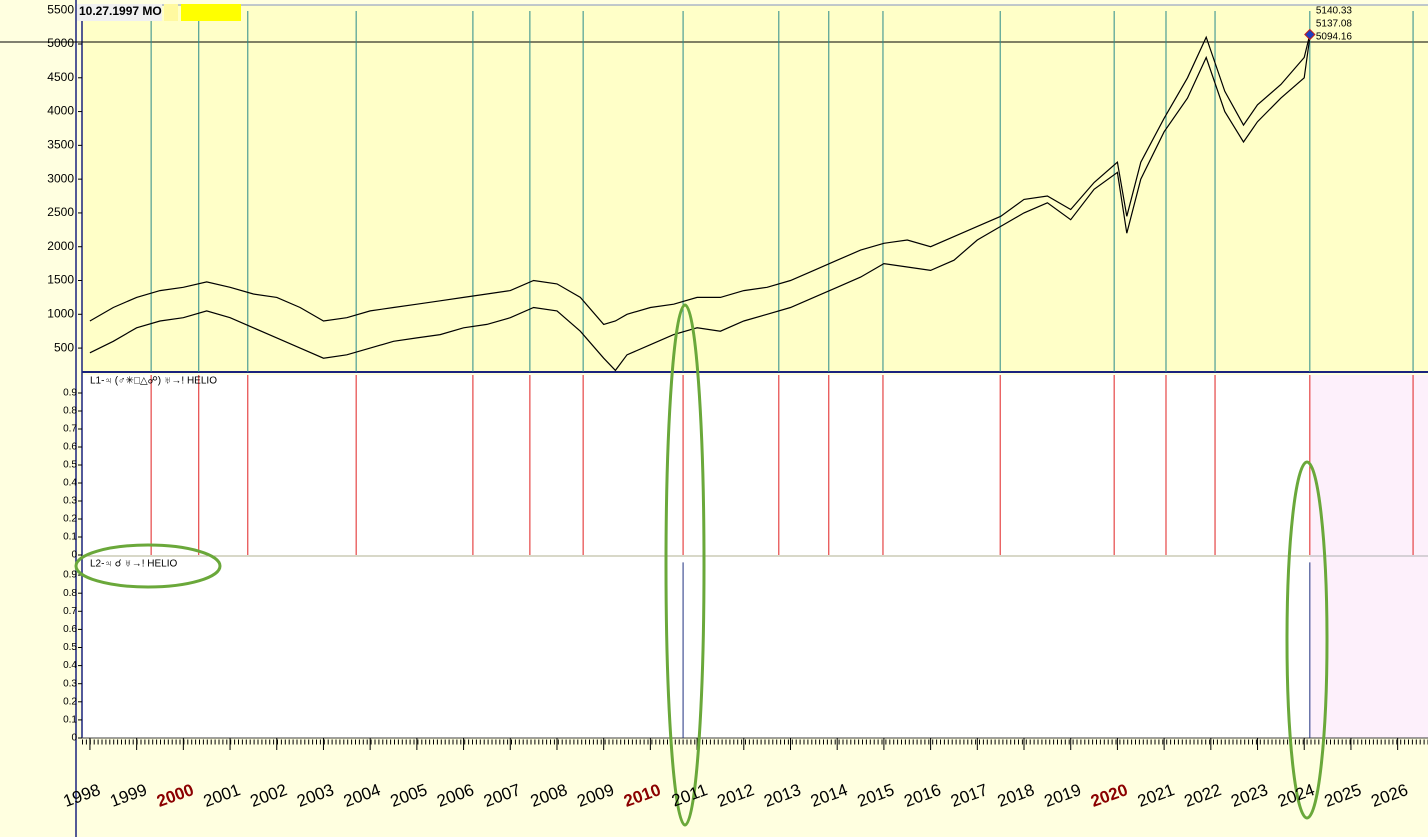 Image resolution: width=1428 pixels, height=837 pixels. I want to click on panel-title: L2-♃ ☌ ♅→! HELIO, so click(134, 564).